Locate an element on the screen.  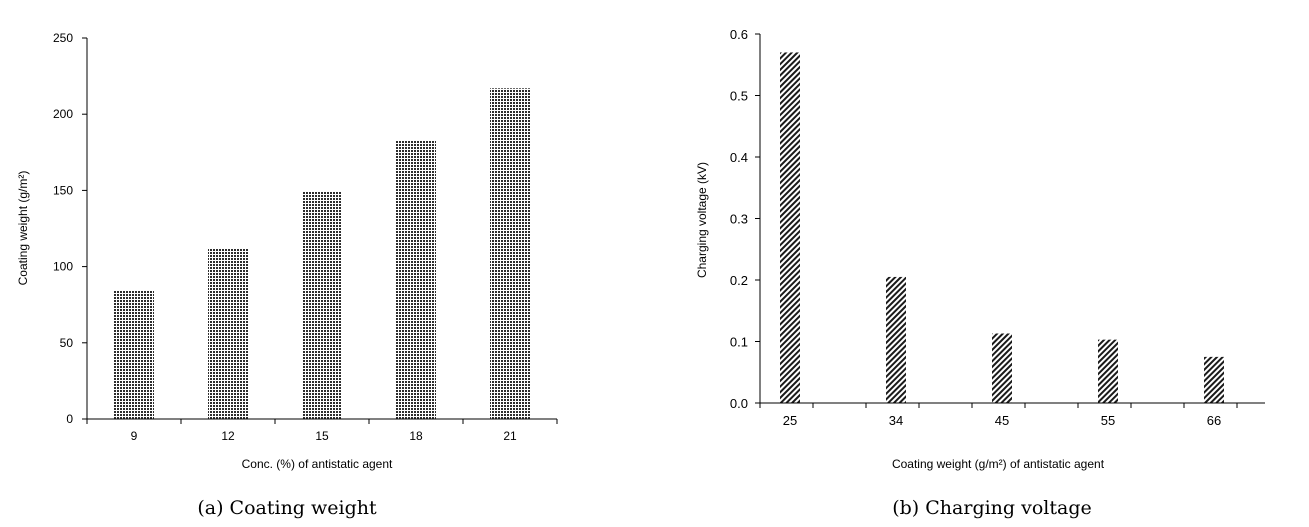
chart-b-x-tick-label: 55 is located at coordinates (1108, 420).